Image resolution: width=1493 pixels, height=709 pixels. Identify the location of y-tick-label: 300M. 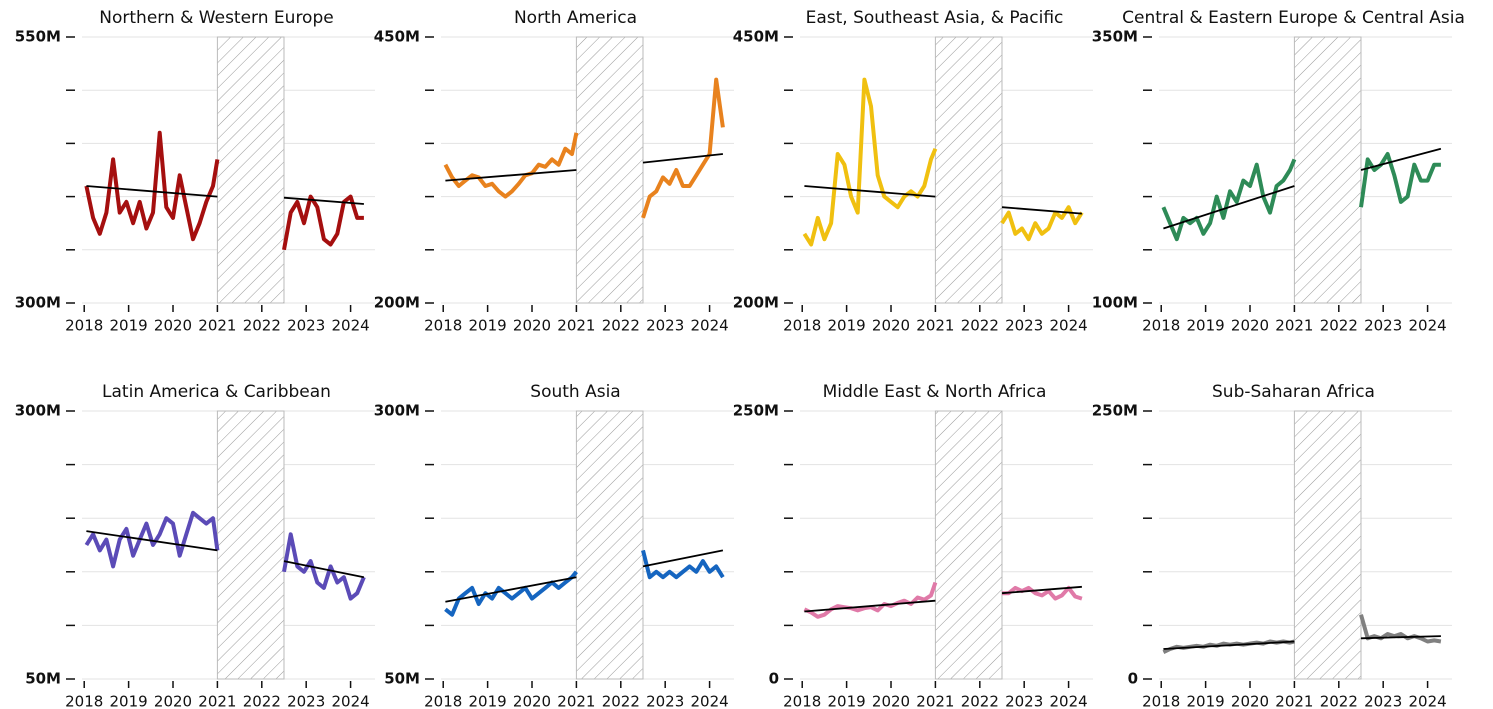
(38, 411).